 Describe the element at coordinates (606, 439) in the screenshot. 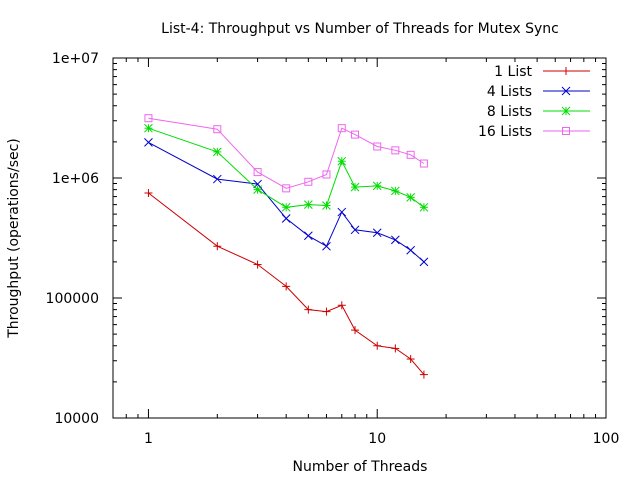

I see `x-tick-label: 100` at that location.